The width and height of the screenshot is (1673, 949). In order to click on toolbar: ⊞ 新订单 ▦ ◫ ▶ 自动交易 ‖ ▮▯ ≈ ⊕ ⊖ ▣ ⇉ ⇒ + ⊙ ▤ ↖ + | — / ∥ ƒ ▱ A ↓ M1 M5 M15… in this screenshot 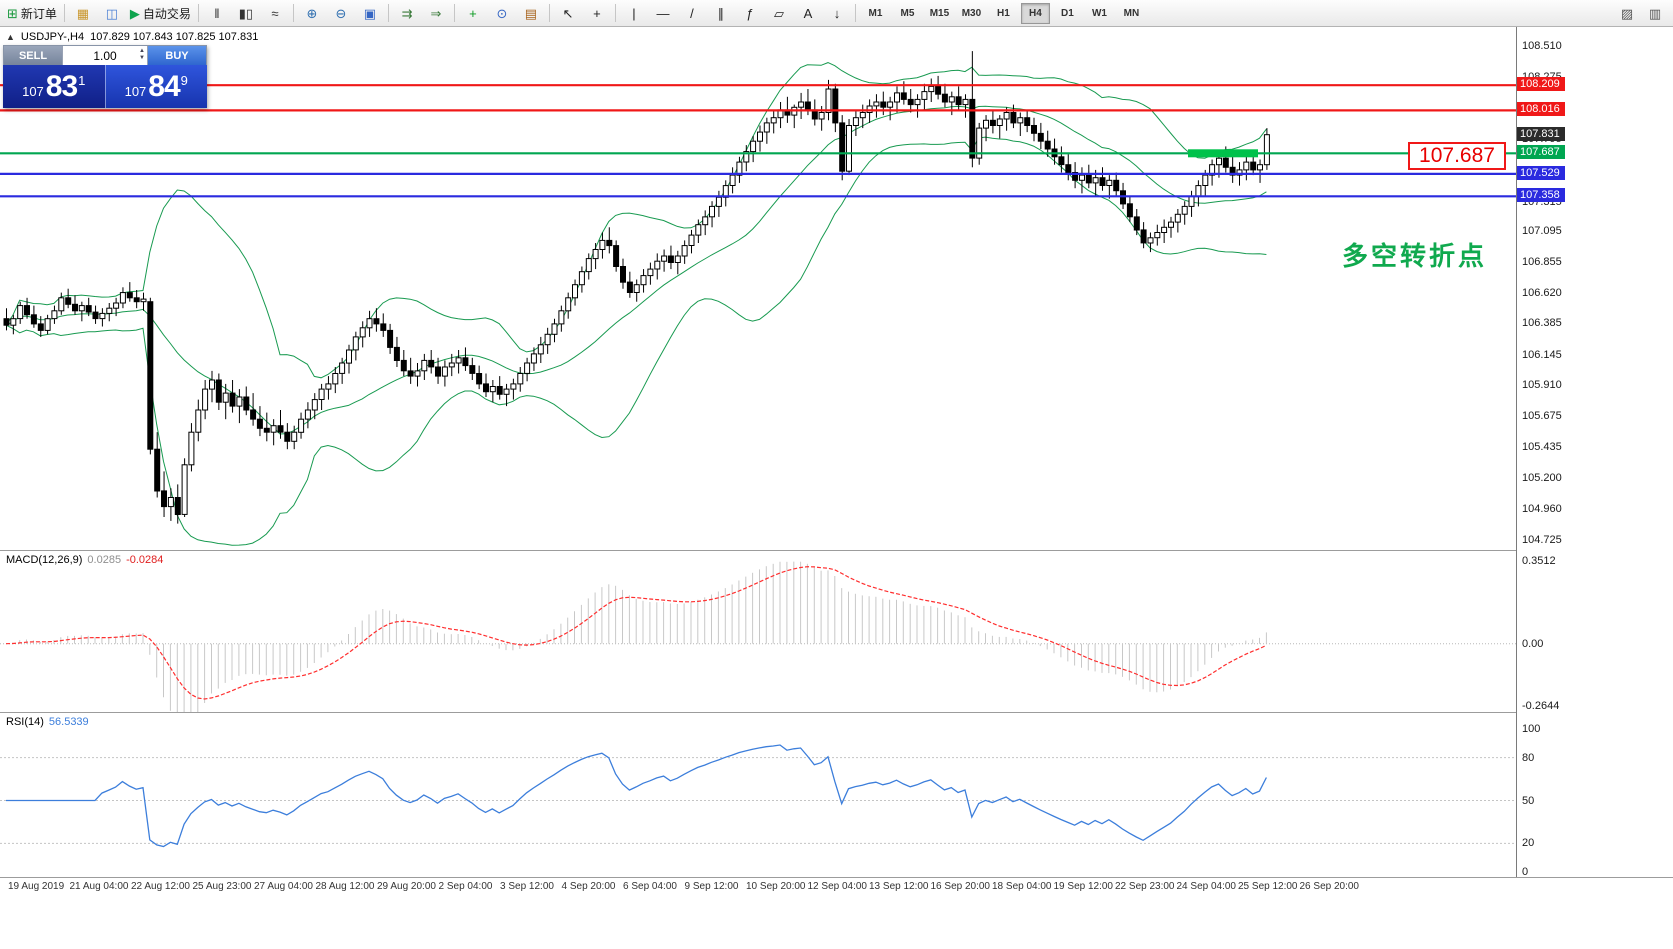, I will do `click(836, 13)`.